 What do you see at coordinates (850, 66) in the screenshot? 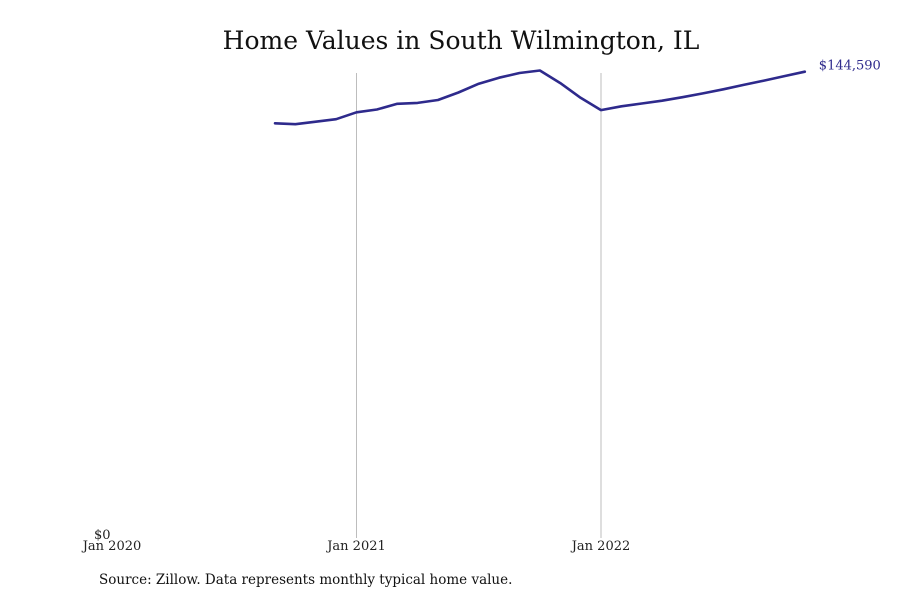
I see `end-value-label: $144,590` at bounding box center [850, 66].